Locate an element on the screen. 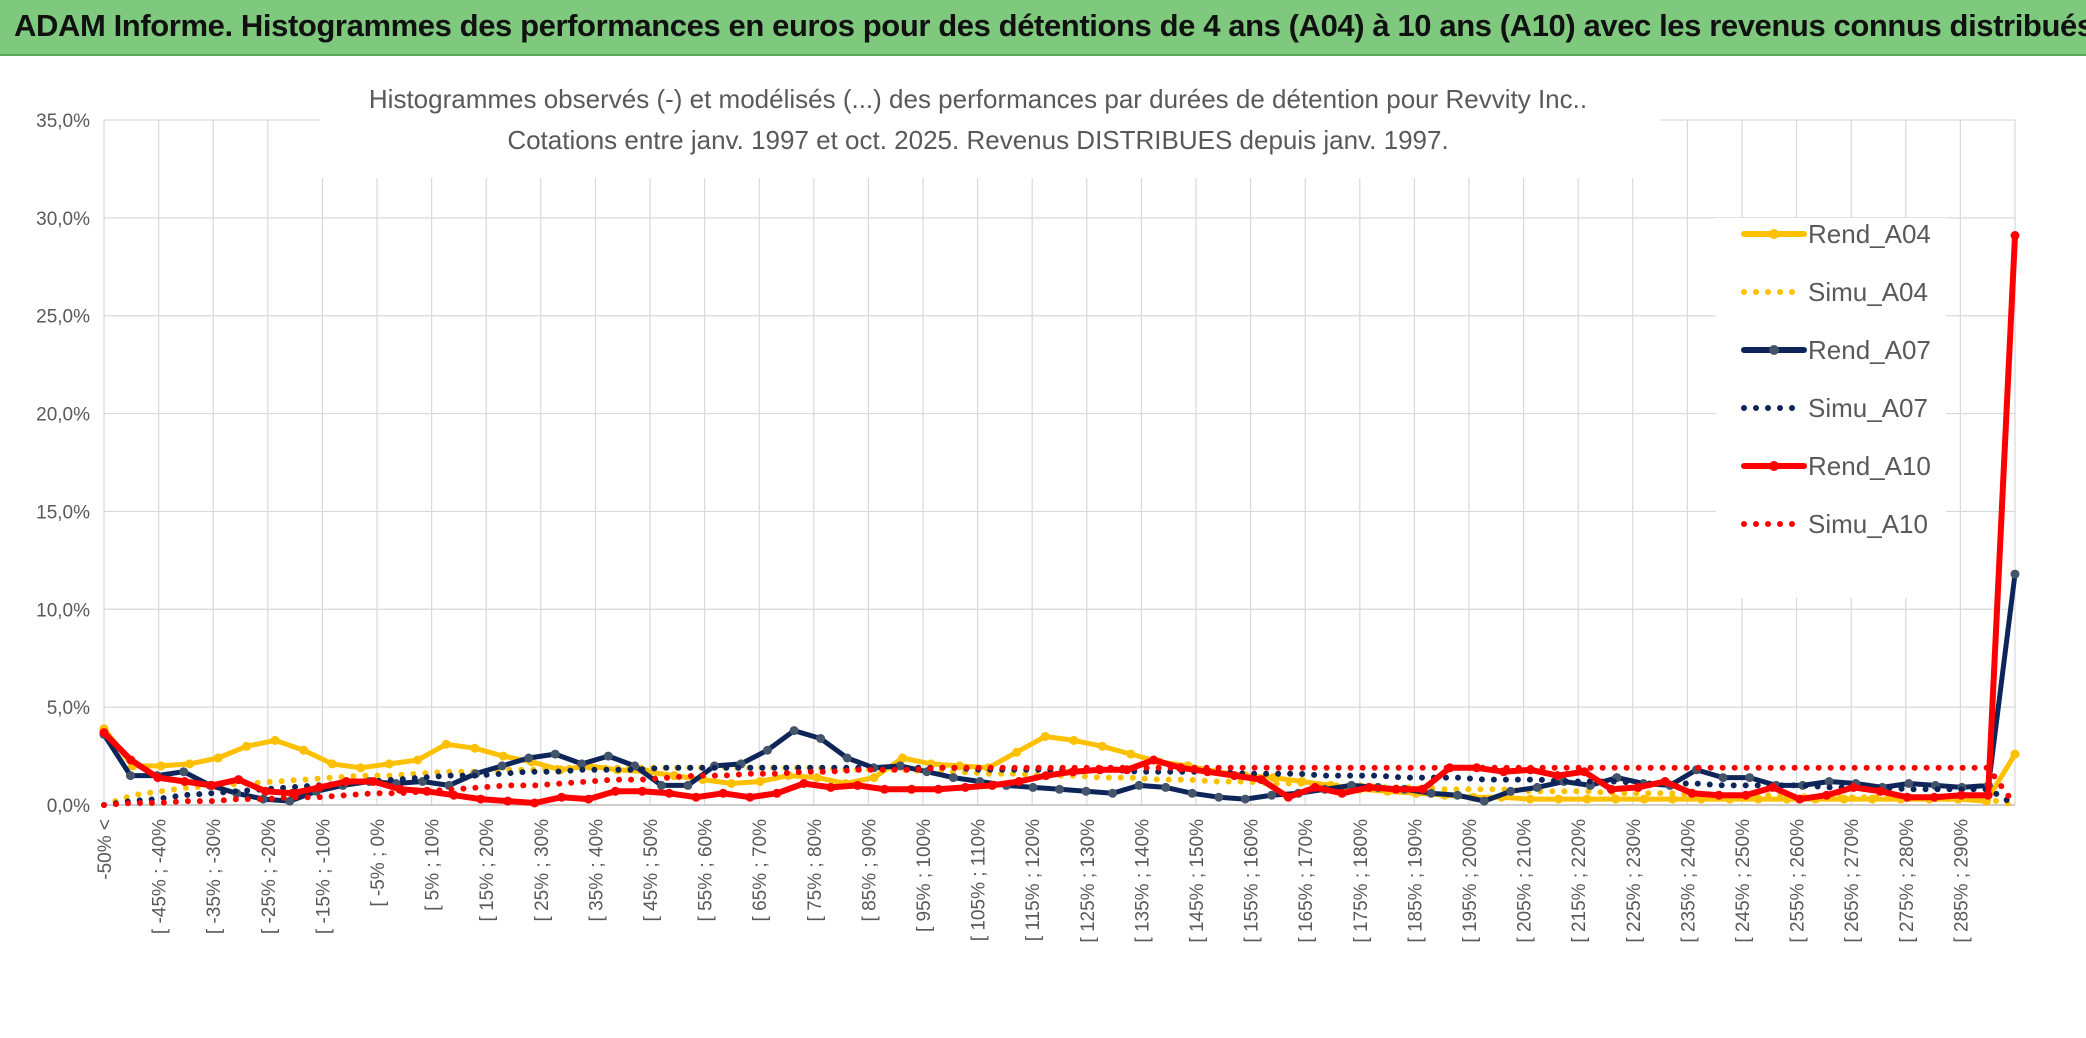 Image resolution: width=2086 pixels, height=1038 pixels. x-tick-label: [ 165% ; 170% is located at coordinates (1306, 881).